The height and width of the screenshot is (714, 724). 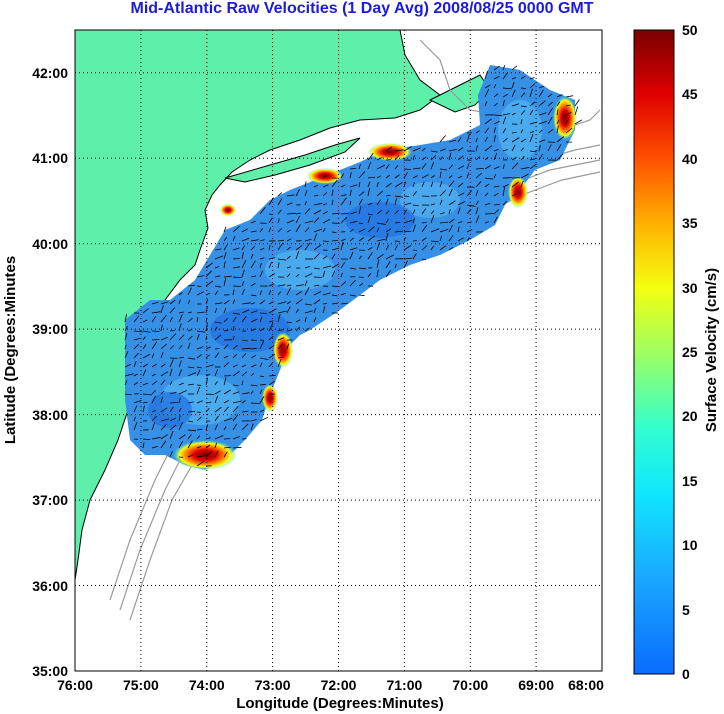 I want to click on colorbar-tick: 40, so click(x=690, y=159).